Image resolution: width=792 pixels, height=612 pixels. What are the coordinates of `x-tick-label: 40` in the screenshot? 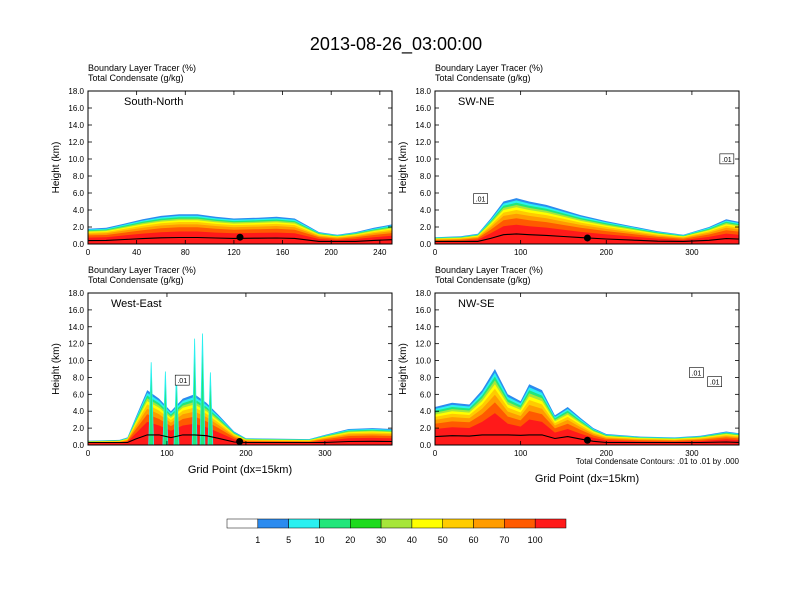 It's located at (136, 252).